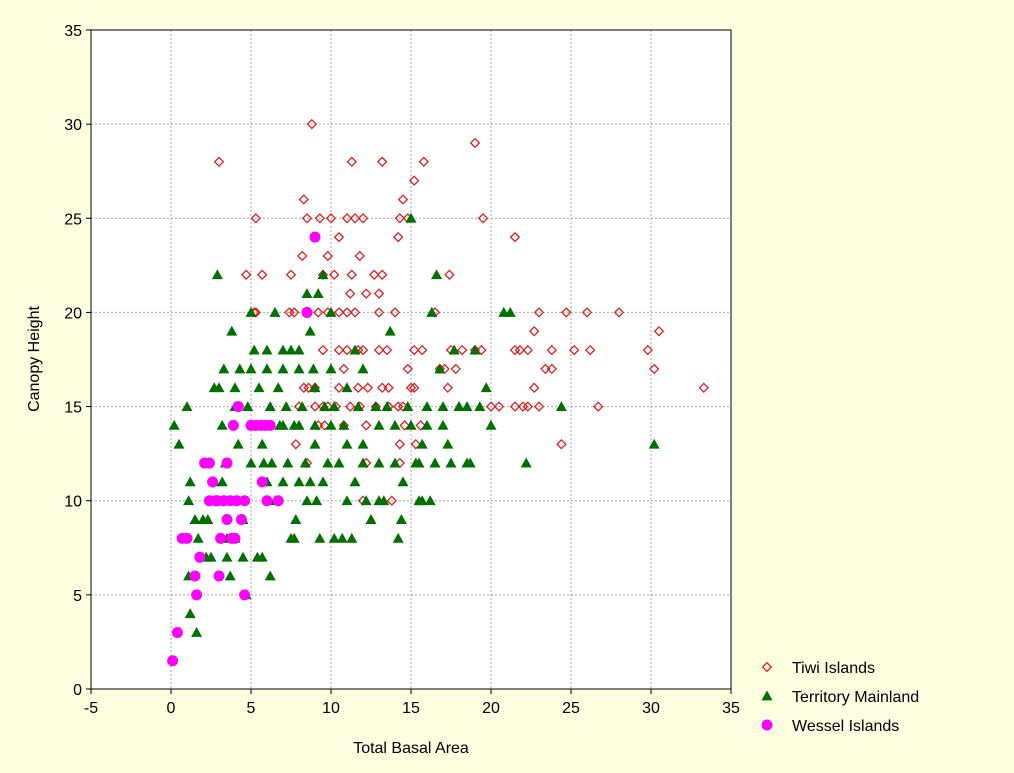 Image resolution: width=1014 pixels, height=773 pixels. I want to click on legend-item: Tiwi Islands, so click(818, 668).